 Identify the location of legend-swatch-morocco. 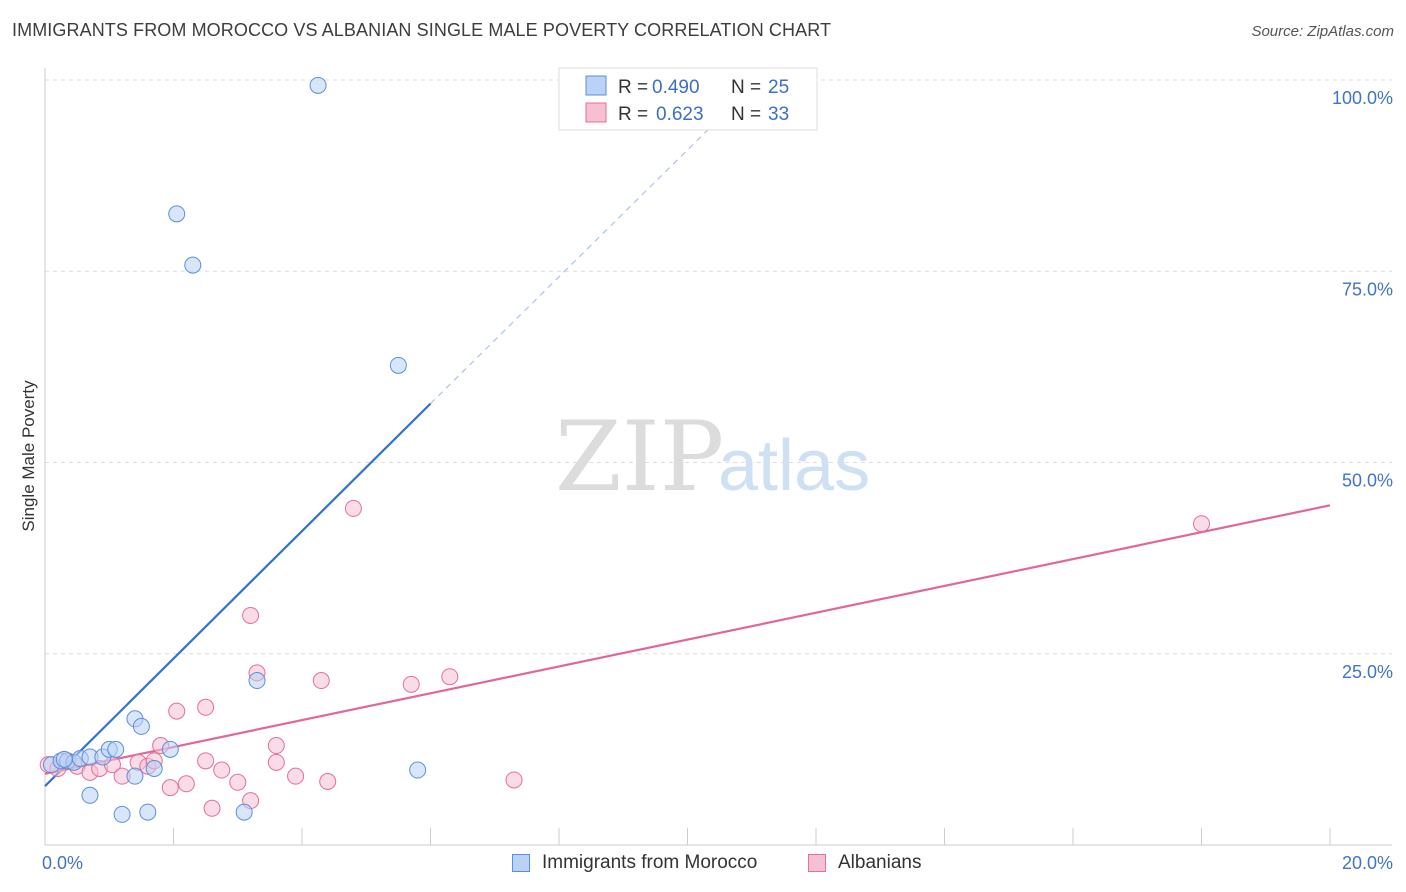
(521, 863).